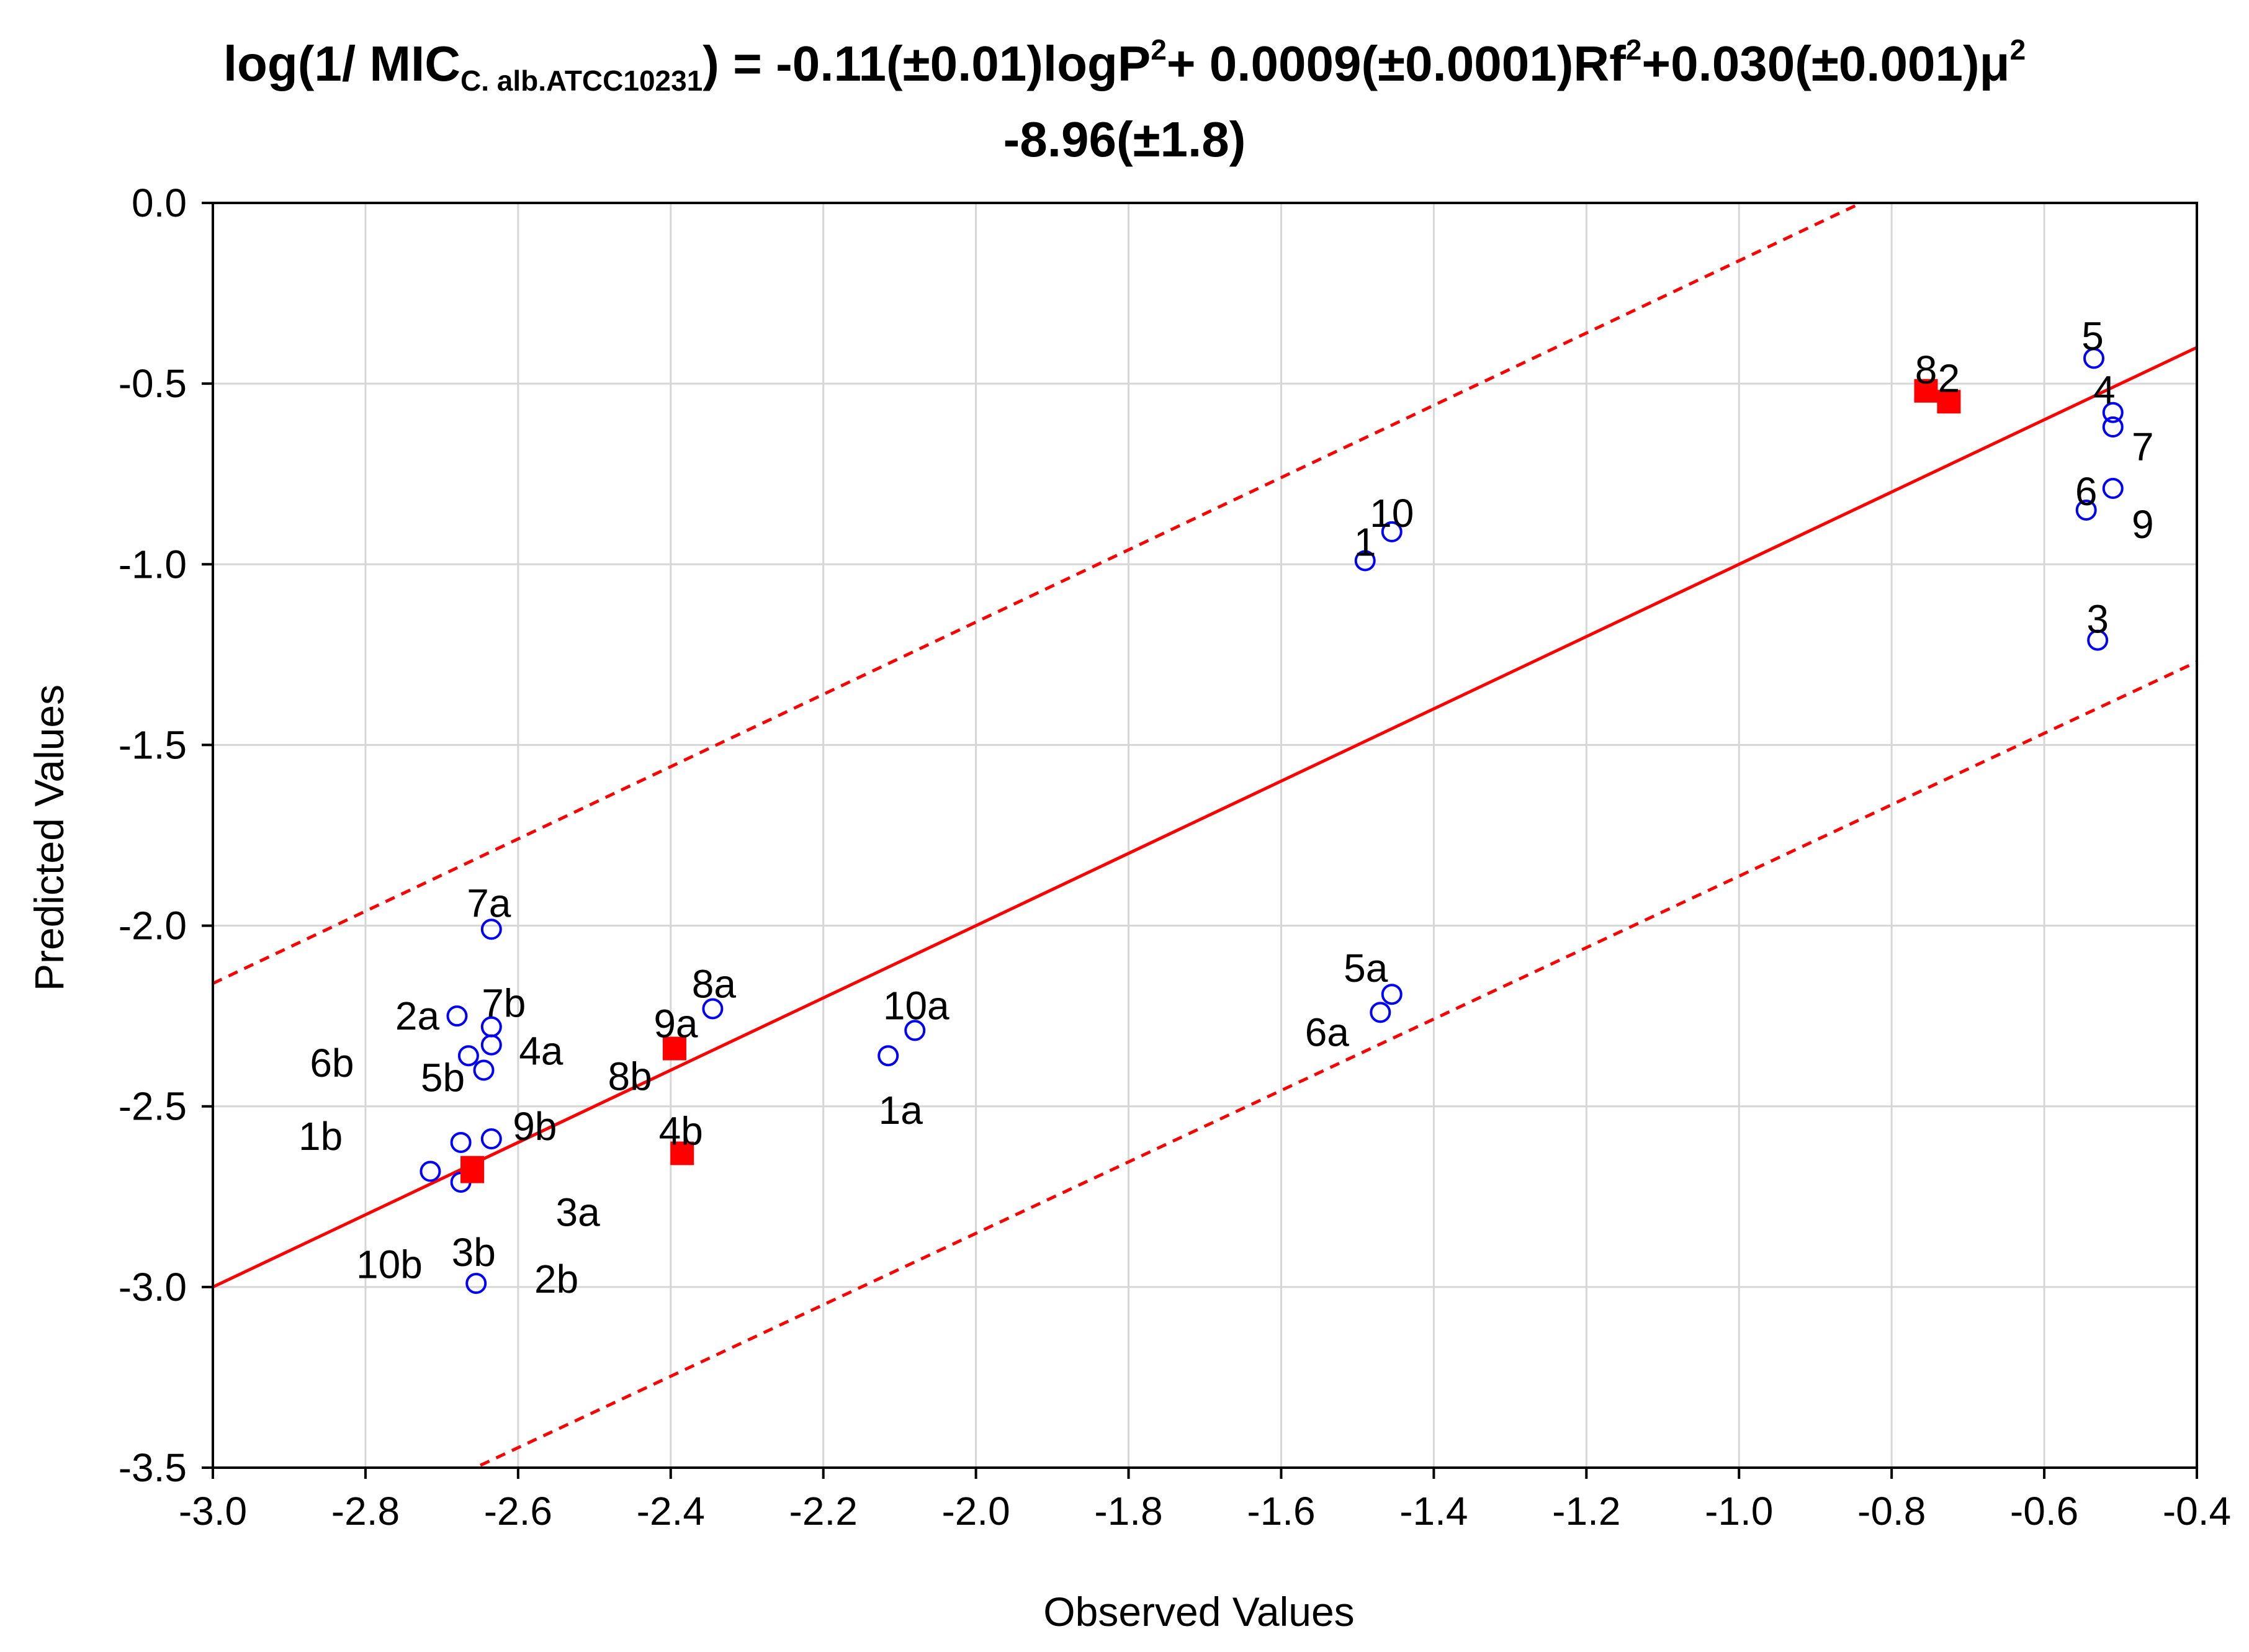 The width and height of the screenshot is (2249, 1652). What do you see at coordinates (1128, 1511) in the screenshot?
I see `x-tick-label: -1.8` at bounding box center [1128, 1511].